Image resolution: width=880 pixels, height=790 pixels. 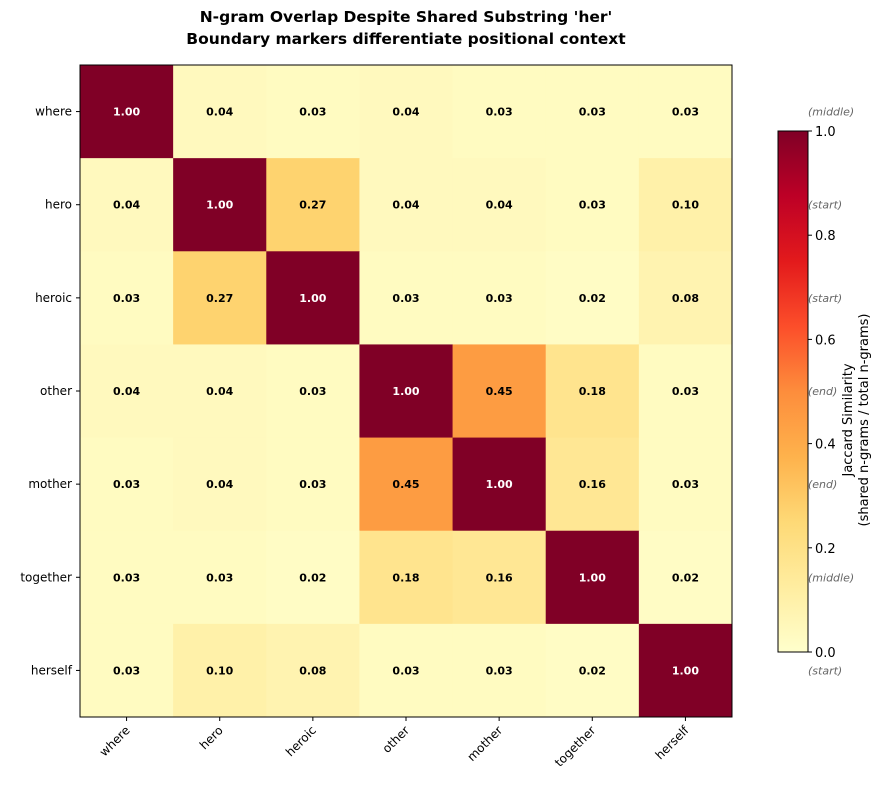 I want to click on x-tick-label: hero, so click(x=211, y=737).